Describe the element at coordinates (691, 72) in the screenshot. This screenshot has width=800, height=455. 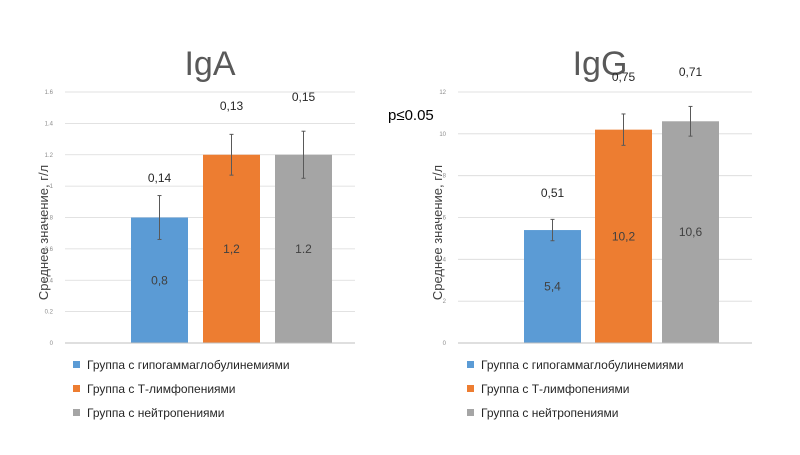
I see `error-value-label: 0,71` at that location.